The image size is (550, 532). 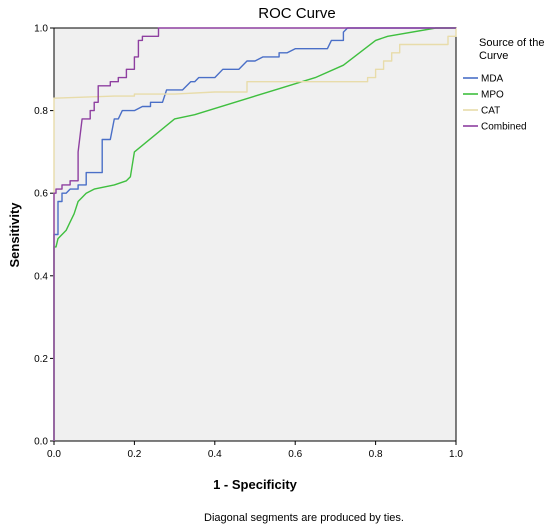 I want to click on x-tick-label: 1.0, so click(x=456, y=454).